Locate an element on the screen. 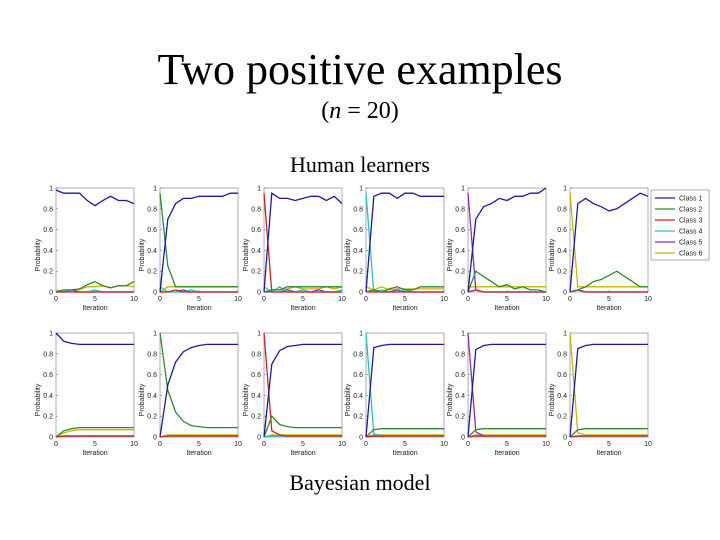 This screenshot has width=720, height=540. legend-label-class-2: Class 2 is located at coordinates (690, 210).